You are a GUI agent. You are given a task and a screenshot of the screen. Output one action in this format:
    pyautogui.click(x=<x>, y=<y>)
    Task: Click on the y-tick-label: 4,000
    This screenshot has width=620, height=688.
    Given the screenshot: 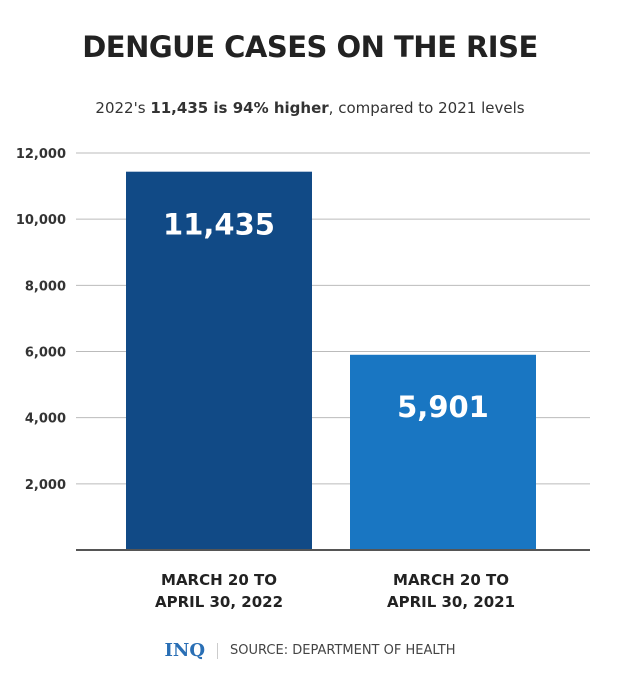 What is the action you would take?
    pyautogui.click(x=45, y=419)
    